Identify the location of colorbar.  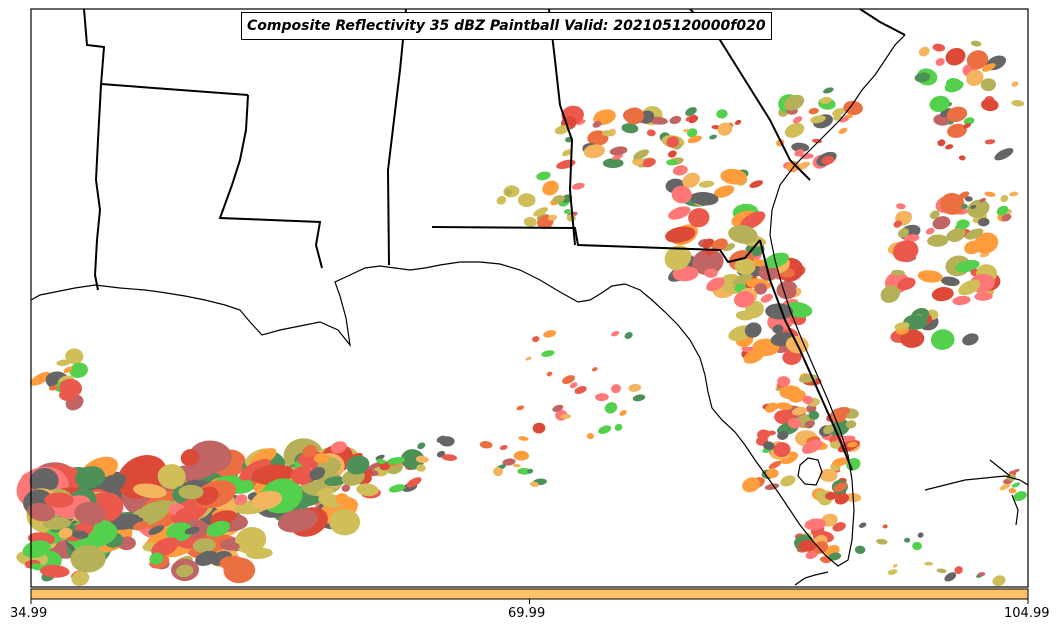
(529, 596).